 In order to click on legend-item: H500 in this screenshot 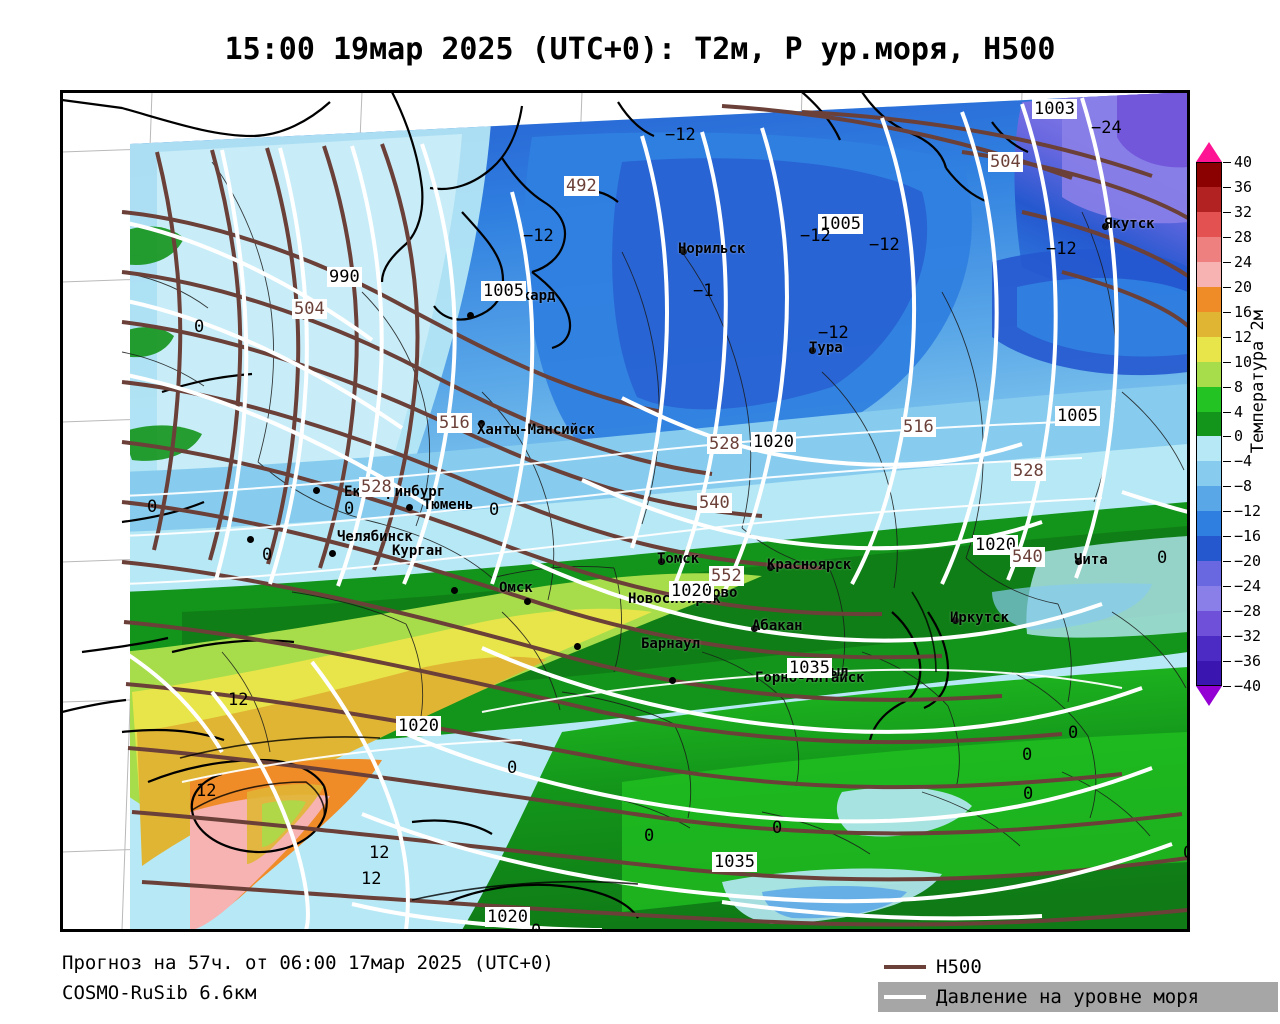, I will do `click(1078, 967)`.